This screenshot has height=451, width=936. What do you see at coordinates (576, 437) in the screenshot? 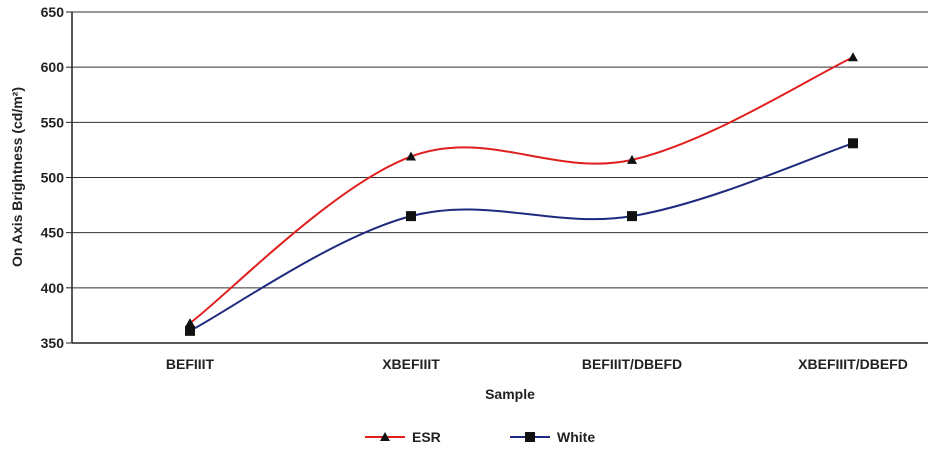
I see `legend-white-label: White` at bounding box center [576, 437].